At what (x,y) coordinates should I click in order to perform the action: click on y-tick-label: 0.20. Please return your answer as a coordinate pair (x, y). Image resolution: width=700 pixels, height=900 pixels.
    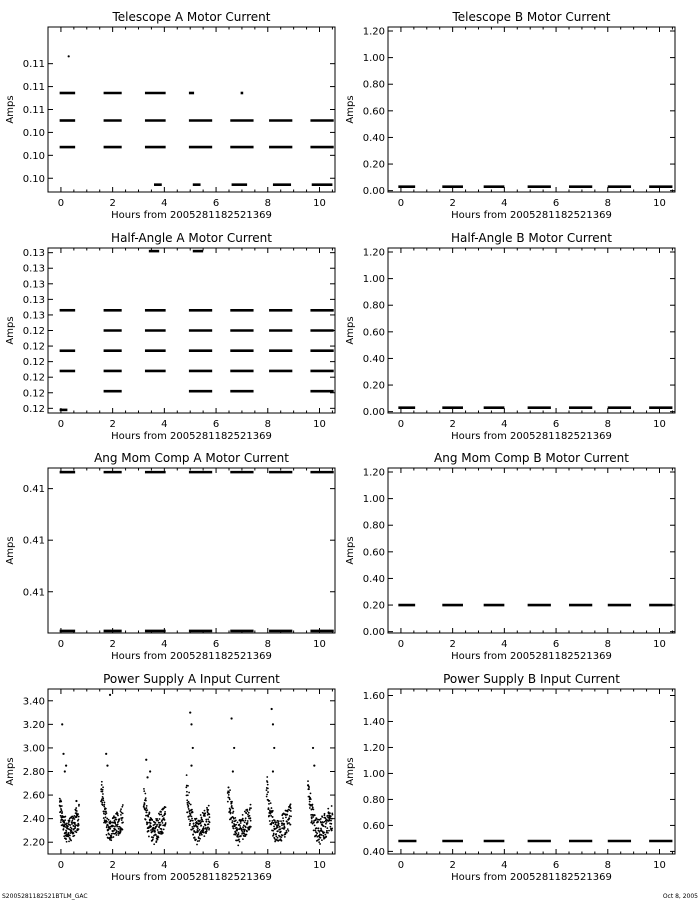
    Looking at the image, I should click on (374, 606).